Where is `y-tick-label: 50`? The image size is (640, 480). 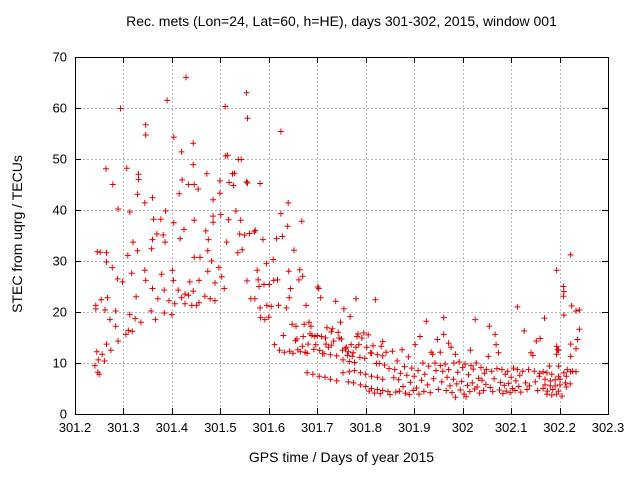
y-tick-label: 50 is located at coordinates (60, 159).